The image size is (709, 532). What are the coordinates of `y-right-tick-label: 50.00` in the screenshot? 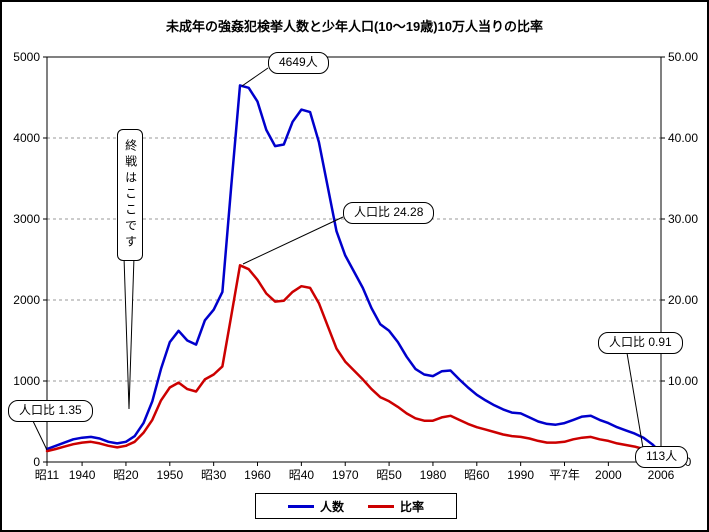 It's located at (683, 57).